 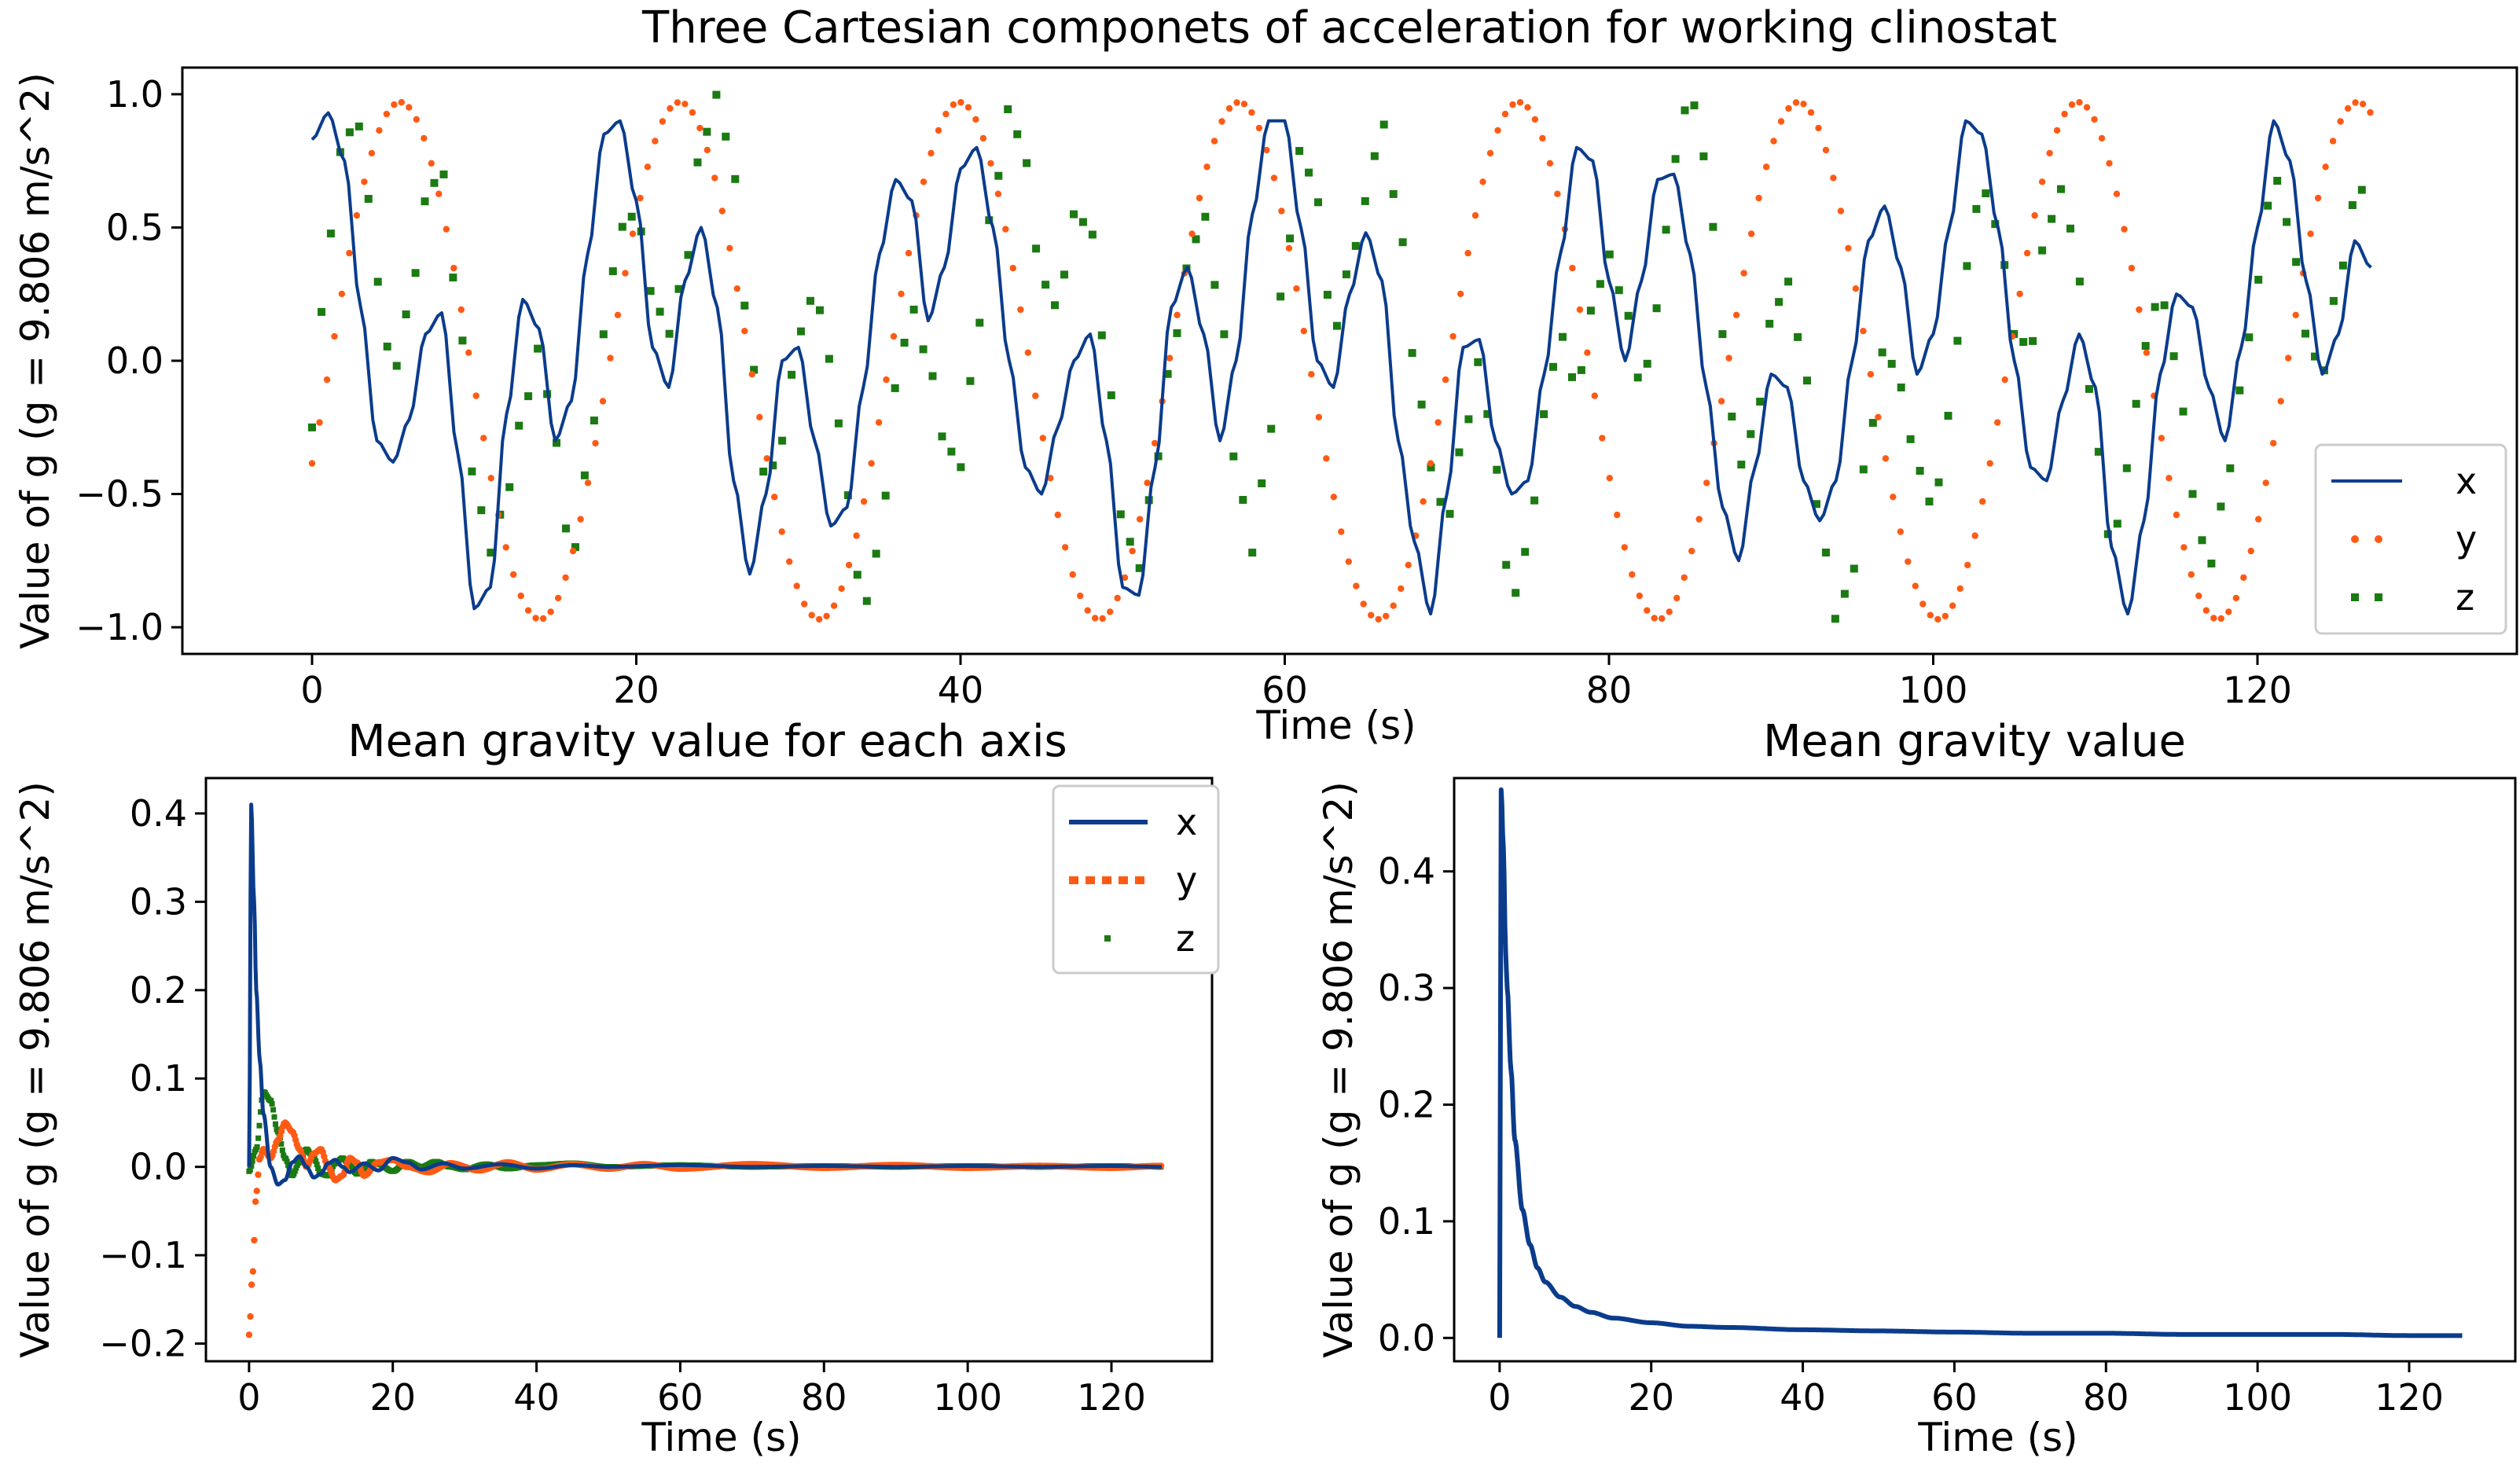 I want to click on top-x-tick-label: 0, so click(x=311, y=690).